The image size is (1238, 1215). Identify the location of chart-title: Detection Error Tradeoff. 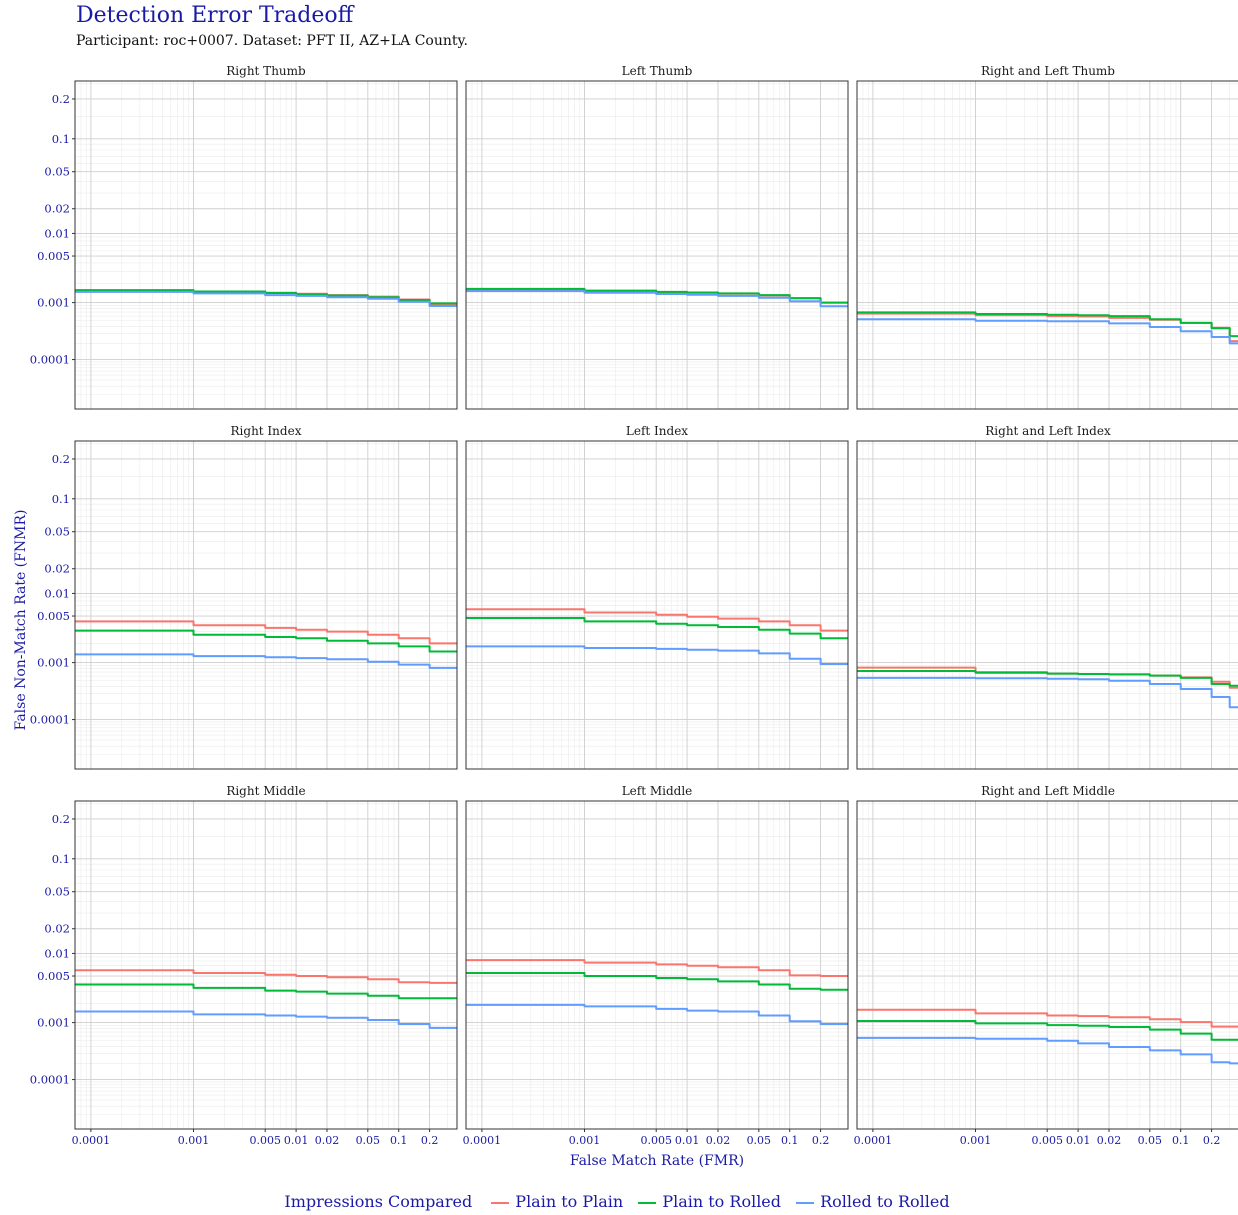
(215, 15).